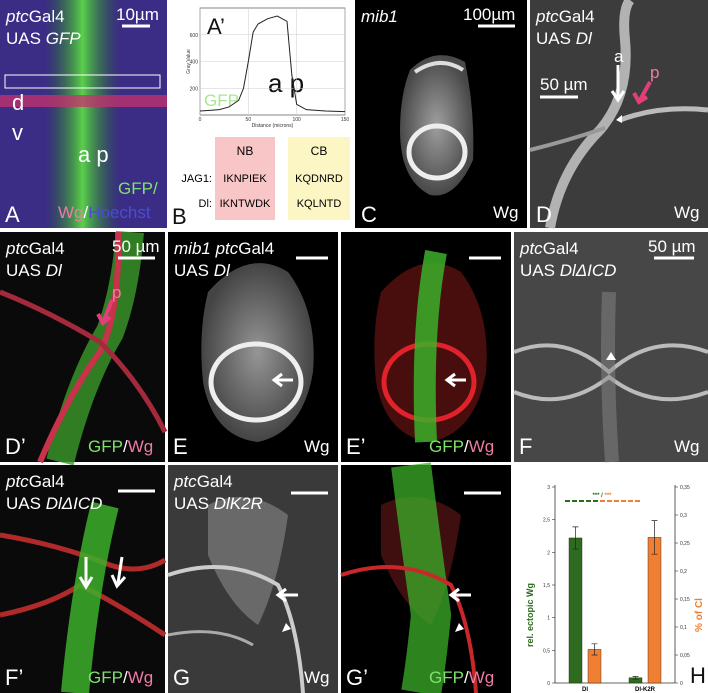 The width and height of the screenshot is (708, 693). What do you see at coordinates (12, 214) in the screenshot?
I see `panel-letter: A` at bounding box center [12, 214].